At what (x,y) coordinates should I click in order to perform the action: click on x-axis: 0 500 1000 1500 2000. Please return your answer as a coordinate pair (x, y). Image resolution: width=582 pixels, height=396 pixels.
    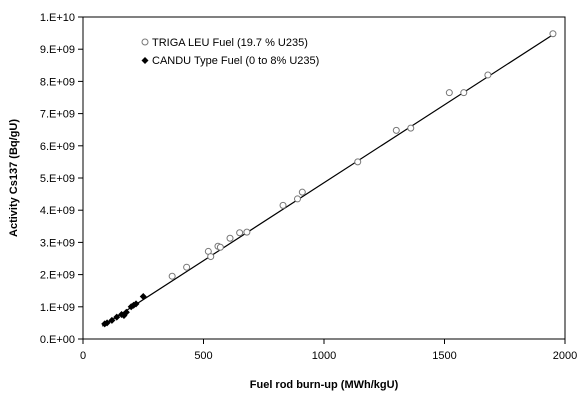
    Looking at the image, I should click on (328, 350).